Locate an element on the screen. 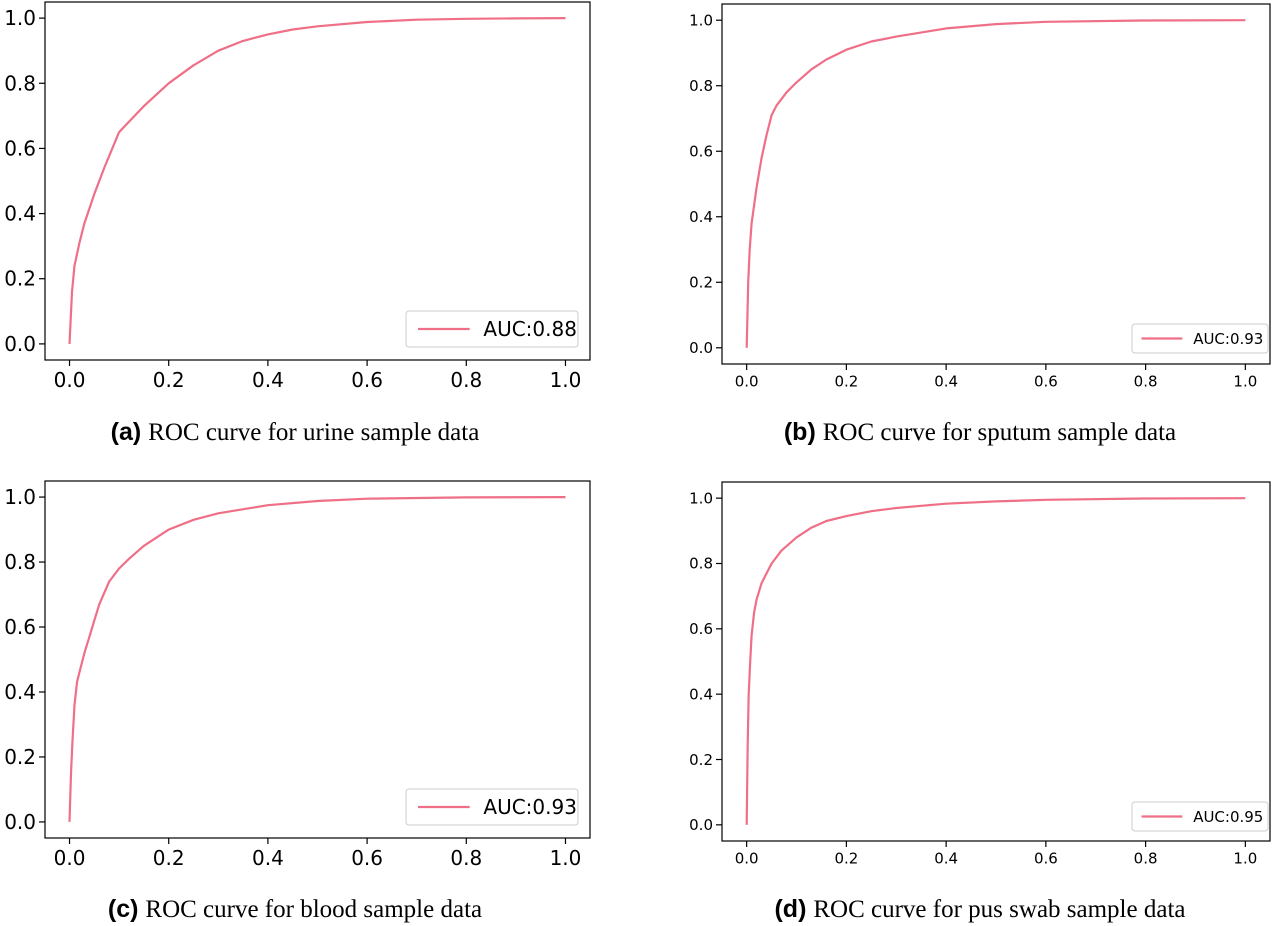 This screenshot has width=1280, height=926. panel-caption: (d) ROC curve for pus swab sample data is located at coordinates (979, 909).